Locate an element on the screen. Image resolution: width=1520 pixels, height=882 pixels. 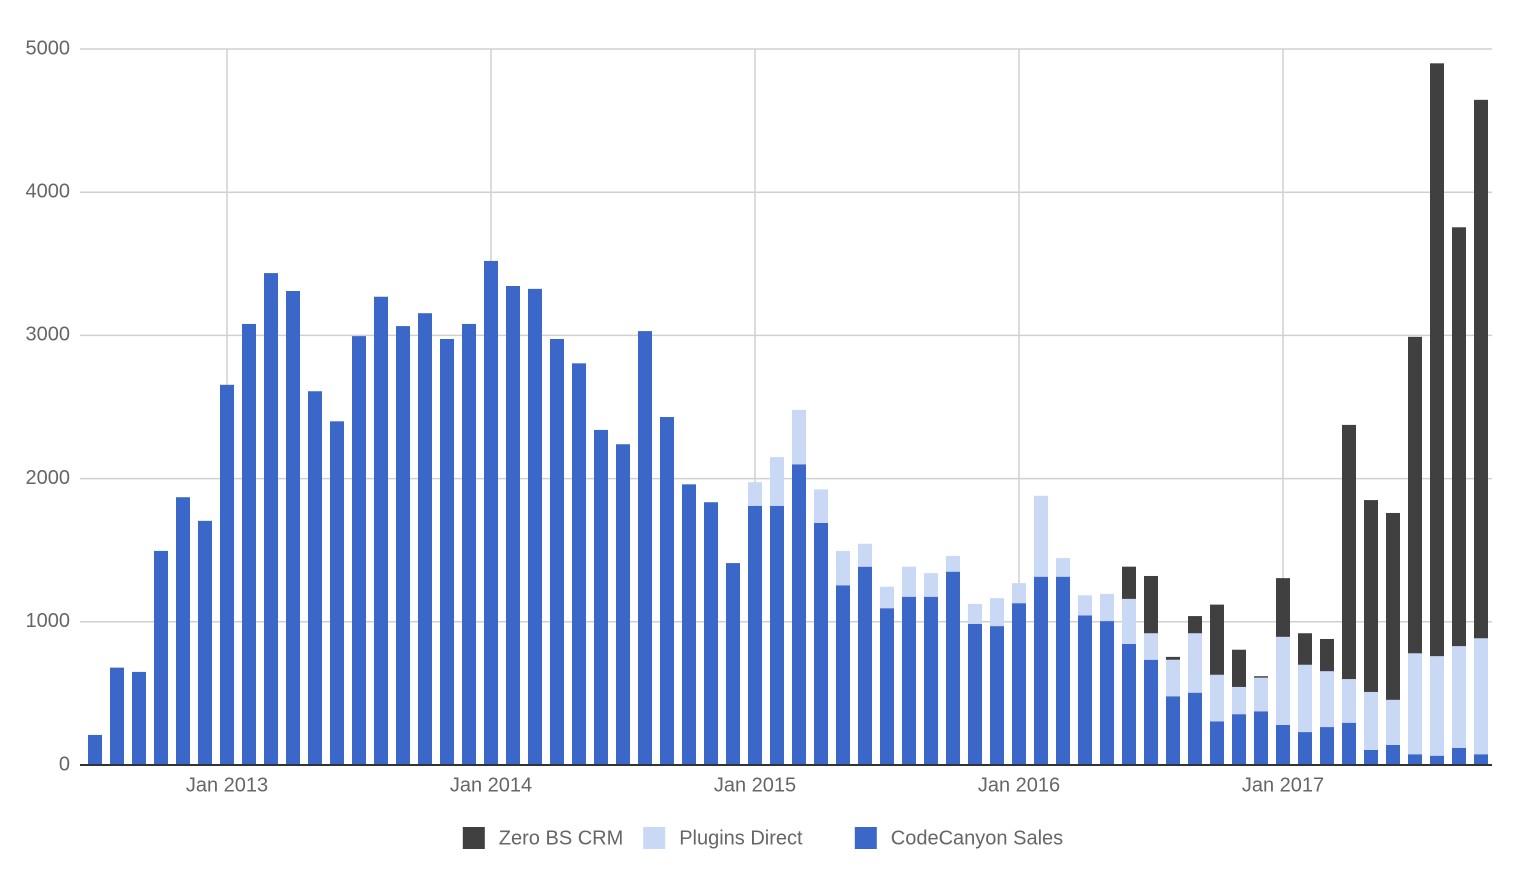
x-tick-label: Jan 2014 is located at coordinates (491, 785).